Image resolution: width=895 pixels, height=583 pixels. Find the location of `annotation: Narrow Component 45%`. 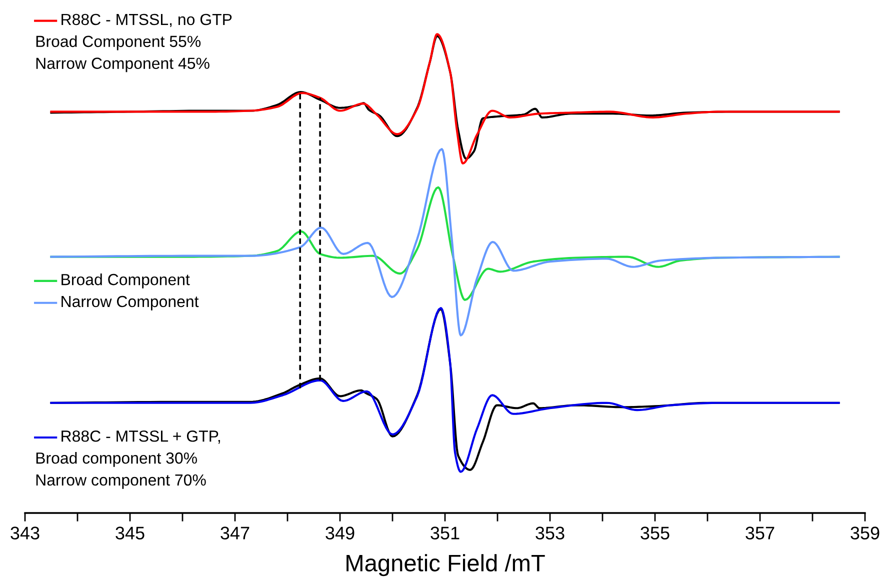

annotation: Narrow Component 45% is located at coordinates (123, 65).